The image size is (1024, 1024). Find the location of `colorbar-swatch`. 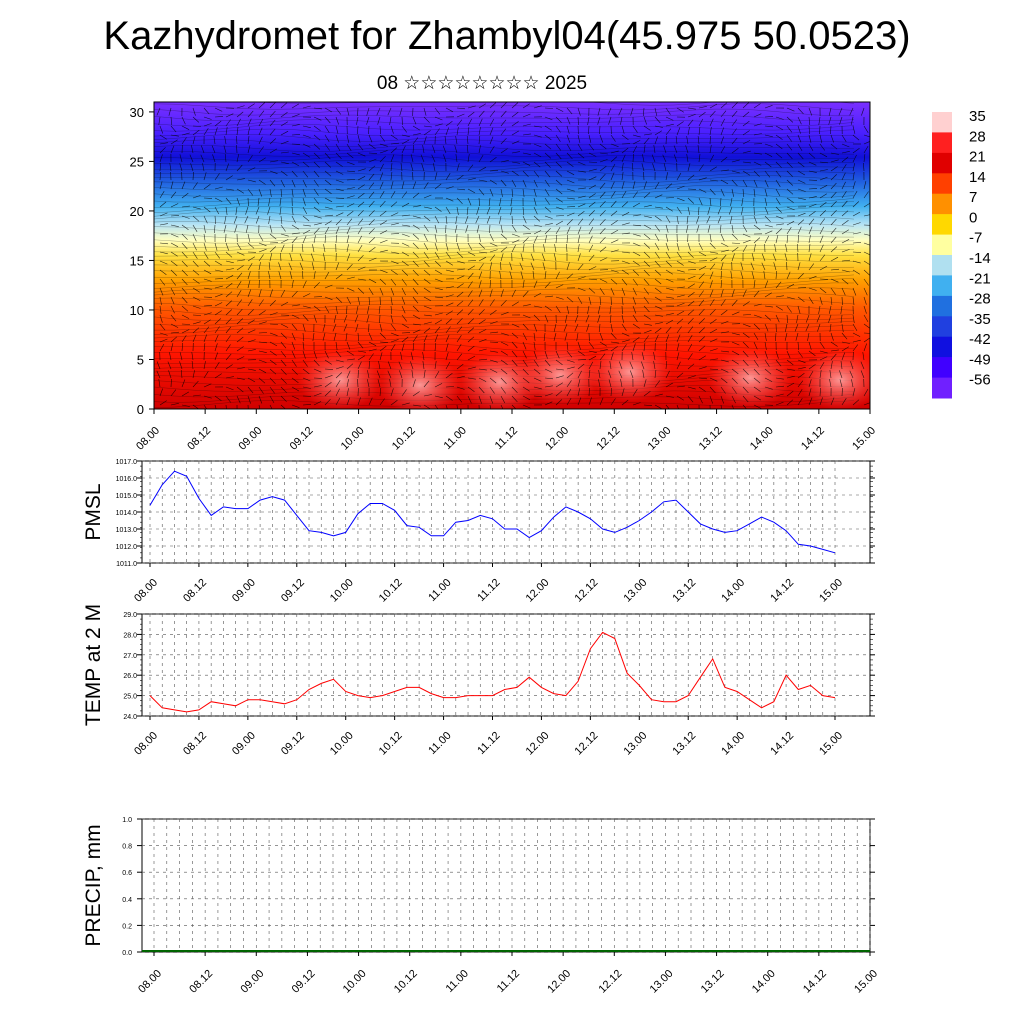

colorbar-swatch is located at coordinates (942, 327).